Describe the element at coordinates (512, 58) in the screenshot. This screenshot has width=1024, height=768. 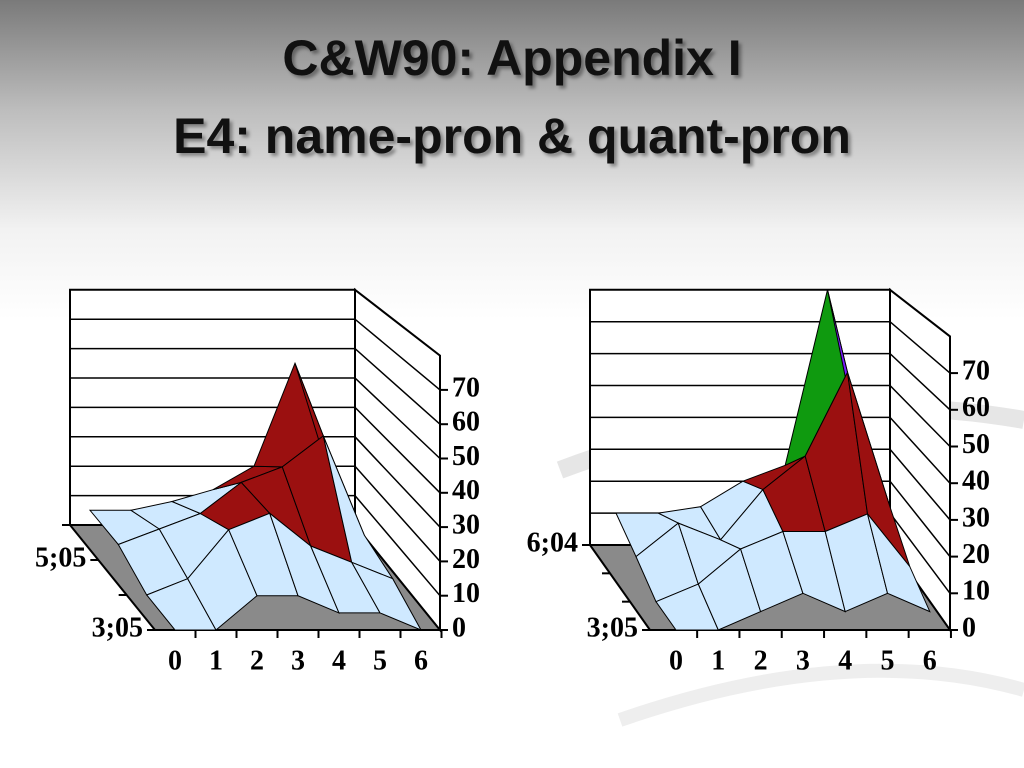
I see `title: C&W90: Appendix I` at that location.